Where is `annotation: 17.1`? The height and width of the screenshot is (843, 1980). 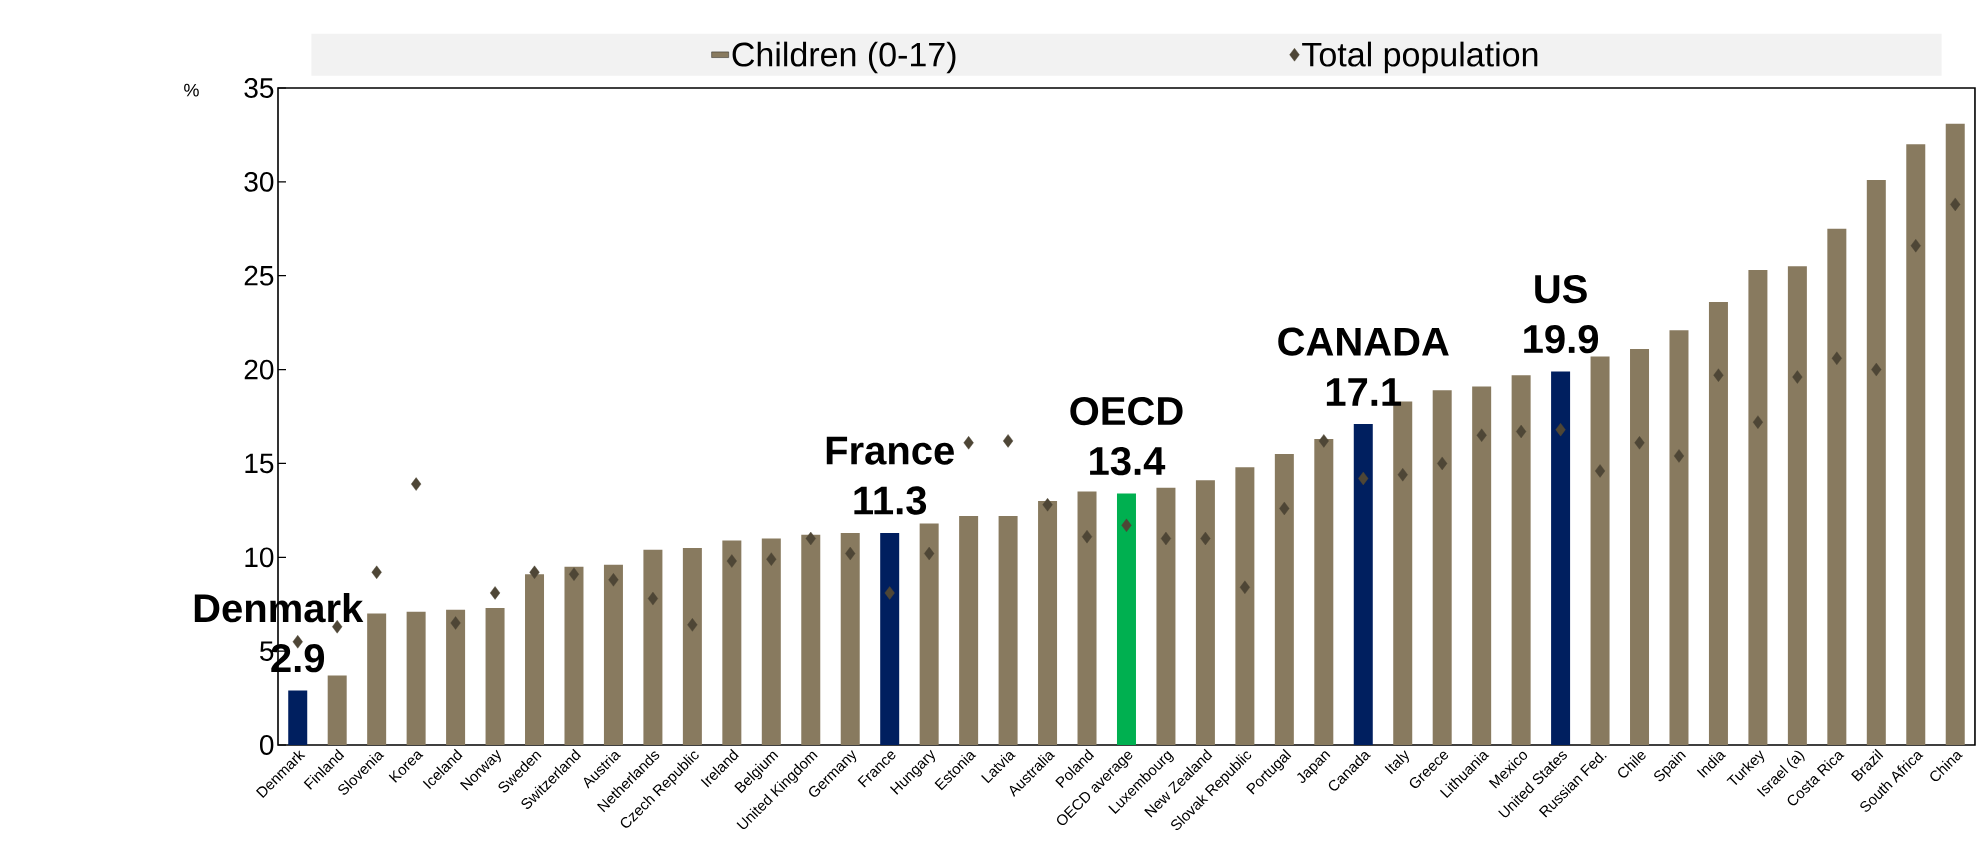
annotation: 17.1 is located at coordinates (1364, 392).